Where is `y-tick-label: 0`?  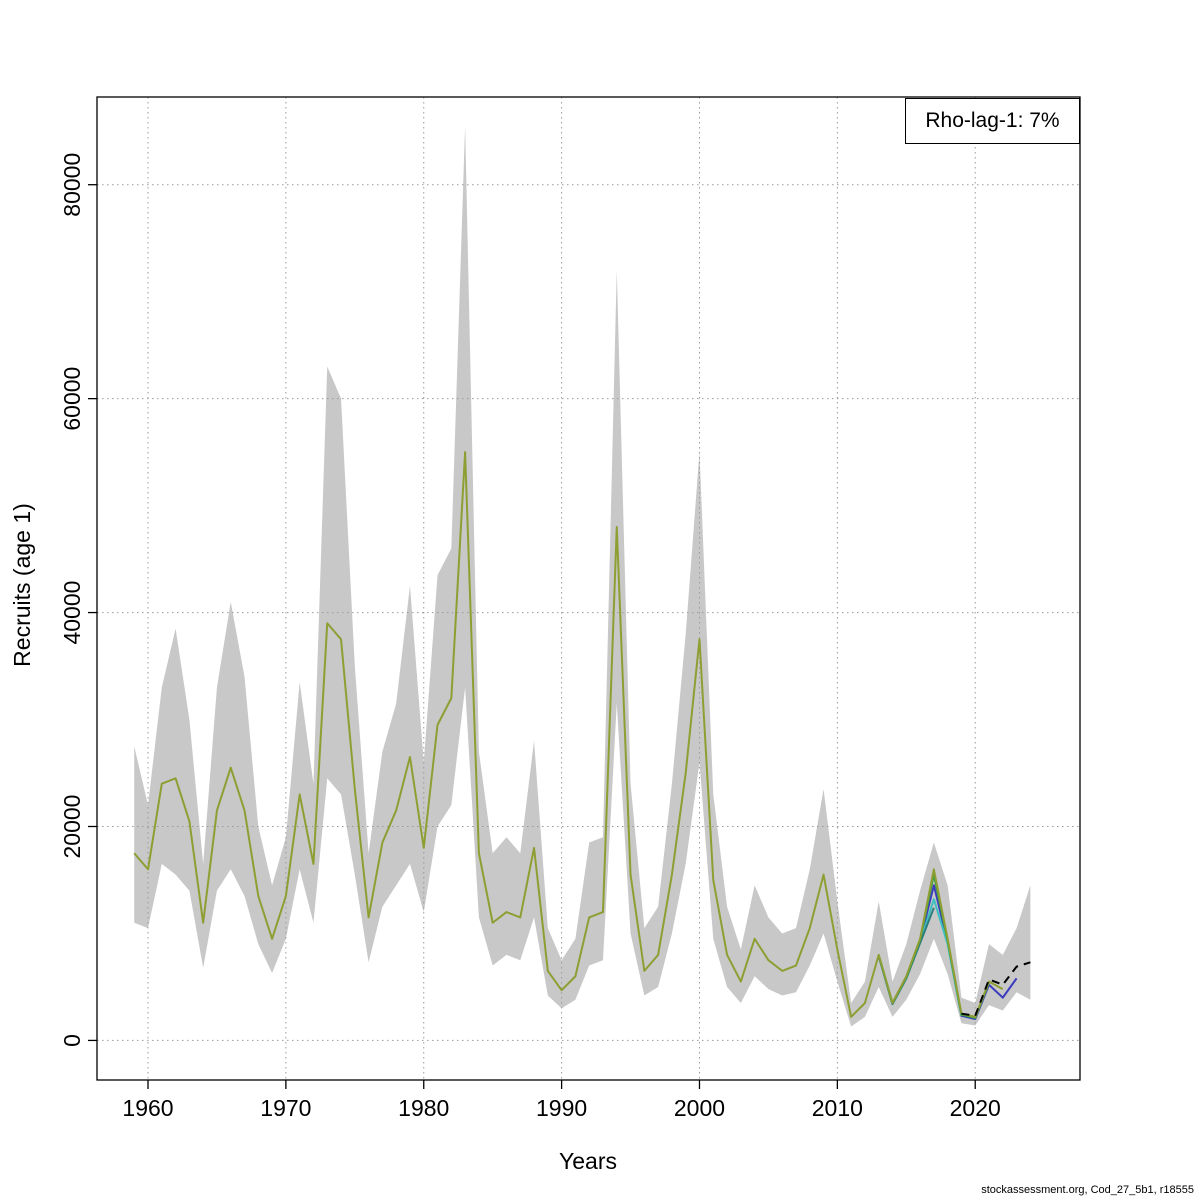 y-tick-label: 0 is located at coordinates (72, 1040).